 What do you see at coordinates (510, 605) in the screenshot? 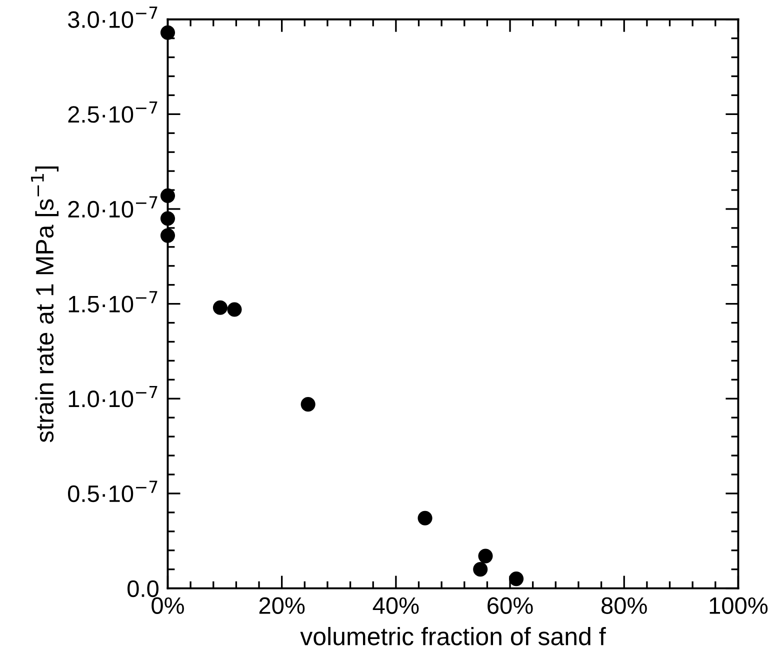
I see `x-tick-label: 60%` at bounding box center [510, 605].